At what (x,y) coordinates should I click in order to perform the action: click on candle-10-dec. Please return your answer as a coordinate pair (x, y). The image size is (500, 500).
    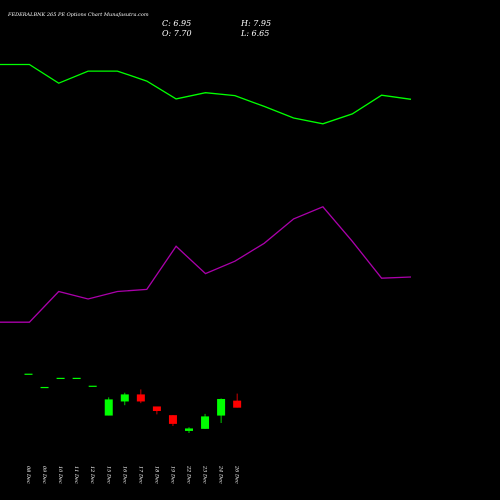
    Looking at the image, I should click on (60, 378).